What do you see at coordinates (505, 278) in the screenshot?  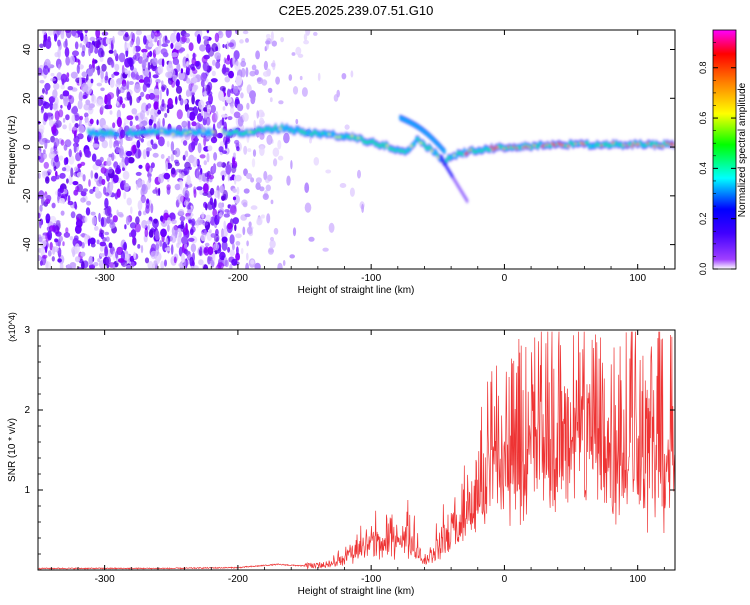 I see `spectrogram-x-tick-label: 0` at bounding box center [505, 278].